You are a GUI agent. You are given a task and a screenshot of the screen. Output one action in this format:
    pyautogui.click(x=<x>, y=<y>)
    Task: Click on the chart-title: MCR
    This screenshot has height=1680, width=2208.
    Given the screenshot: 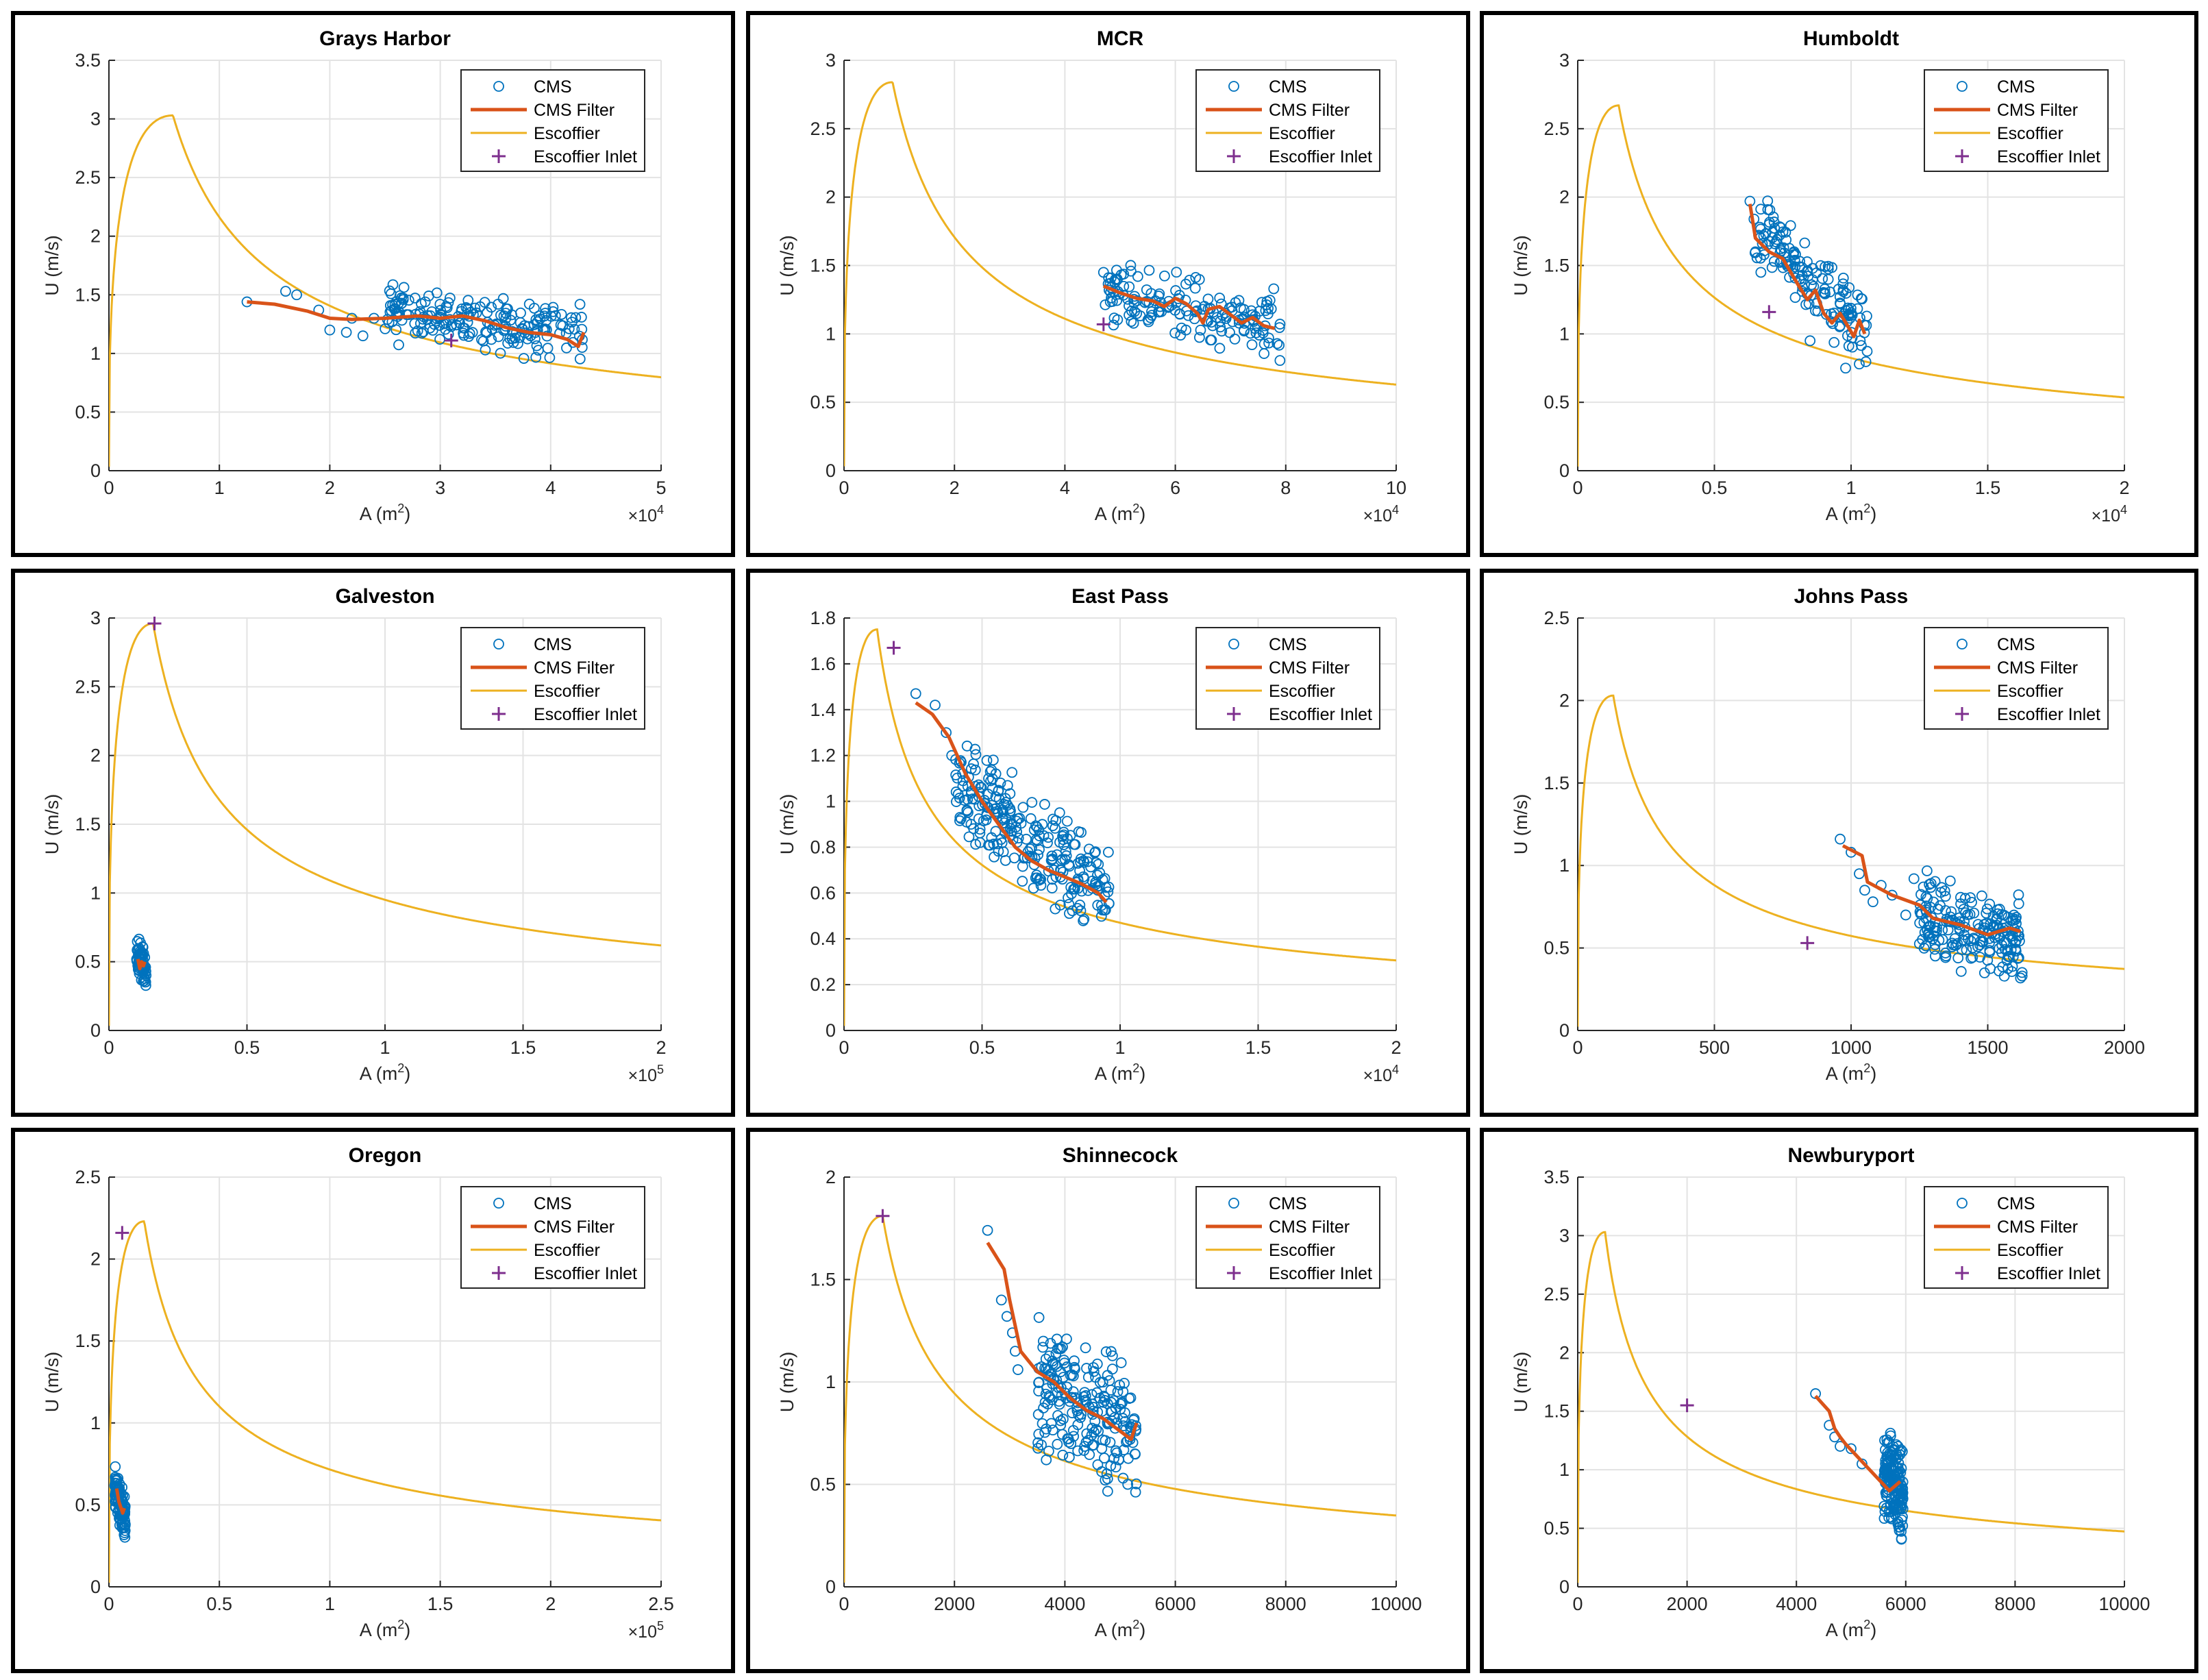 What is the action you would take?
    pyautogui.click(x=1120, y=38)
    